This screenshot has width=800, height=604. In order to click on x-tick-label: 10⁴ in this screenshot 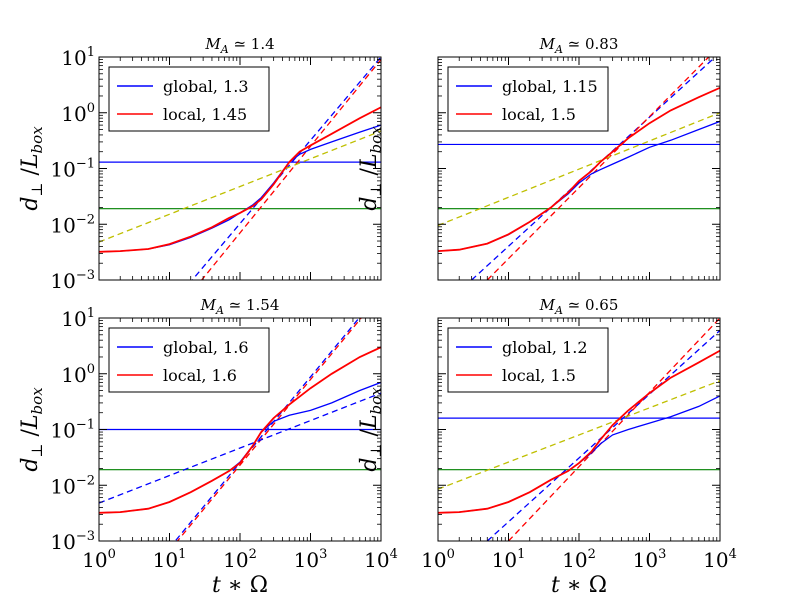, I will do `click(381, 559)`.